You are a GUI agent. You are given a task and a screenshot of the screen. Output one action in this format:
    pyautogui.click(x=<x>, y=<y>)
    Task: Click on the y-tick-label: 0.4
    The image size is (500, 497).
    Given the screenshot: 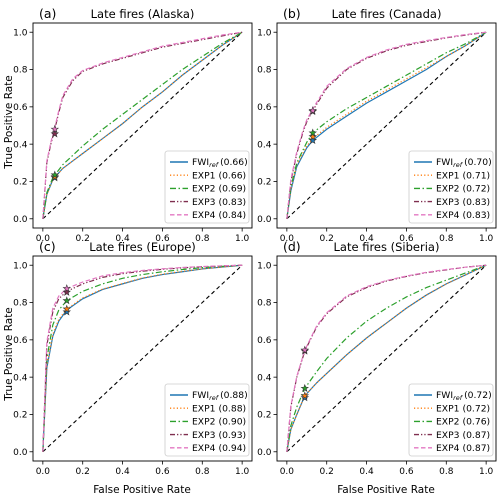 What is the action you would take?
    pyautogui.click(x=20, y=378)
    